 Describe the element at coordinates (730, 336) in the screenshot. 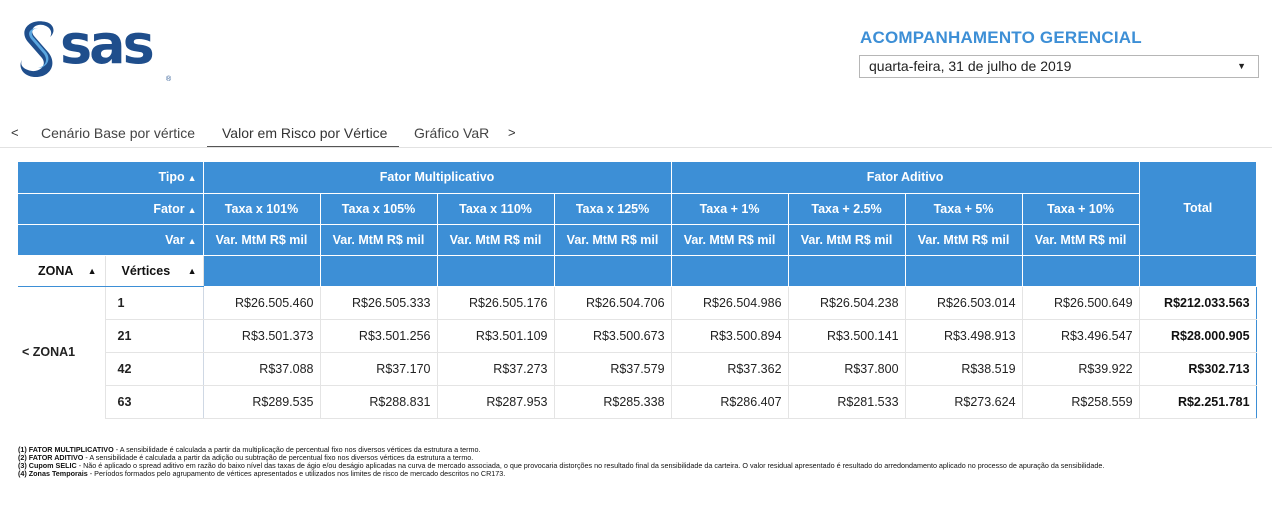

I see `value-cell: R$3.500.894` at that location.